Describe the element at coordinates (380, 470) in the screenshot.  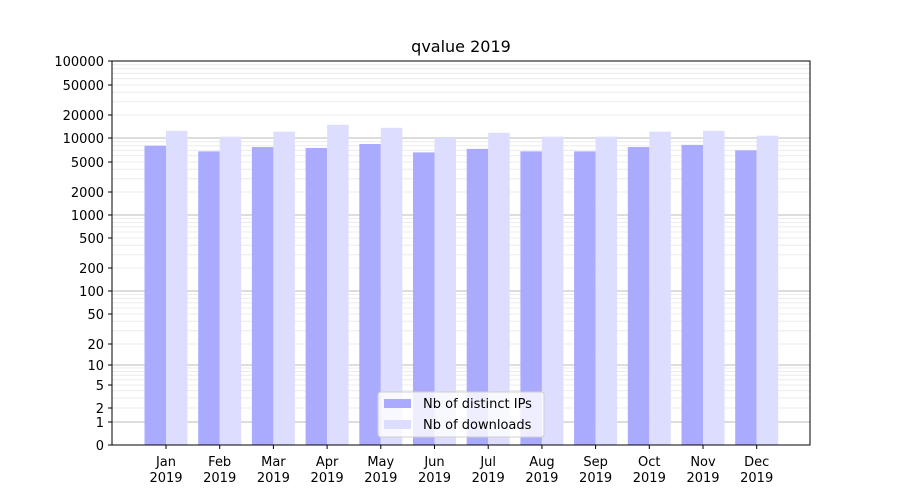
I see `x-tick-label: May 2019` at that location.